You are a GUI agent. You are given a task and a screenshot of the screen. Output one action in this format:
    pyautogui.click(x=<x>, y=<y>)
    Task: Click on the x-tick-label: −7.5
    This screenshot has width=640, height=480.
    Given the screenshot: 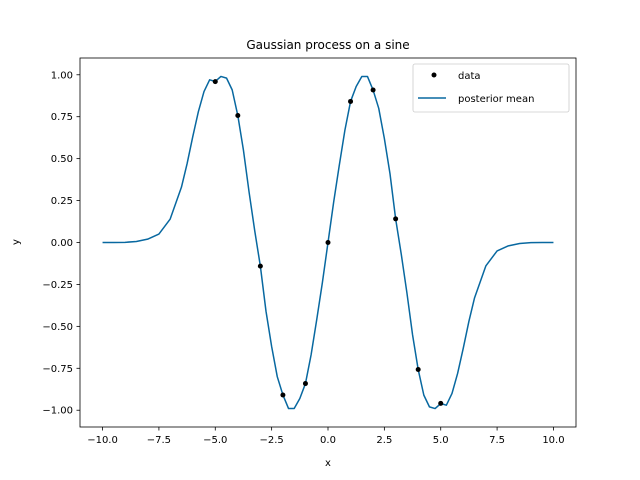 What is the action you would take?
    pyautogui.click(x=159, y=440)
    